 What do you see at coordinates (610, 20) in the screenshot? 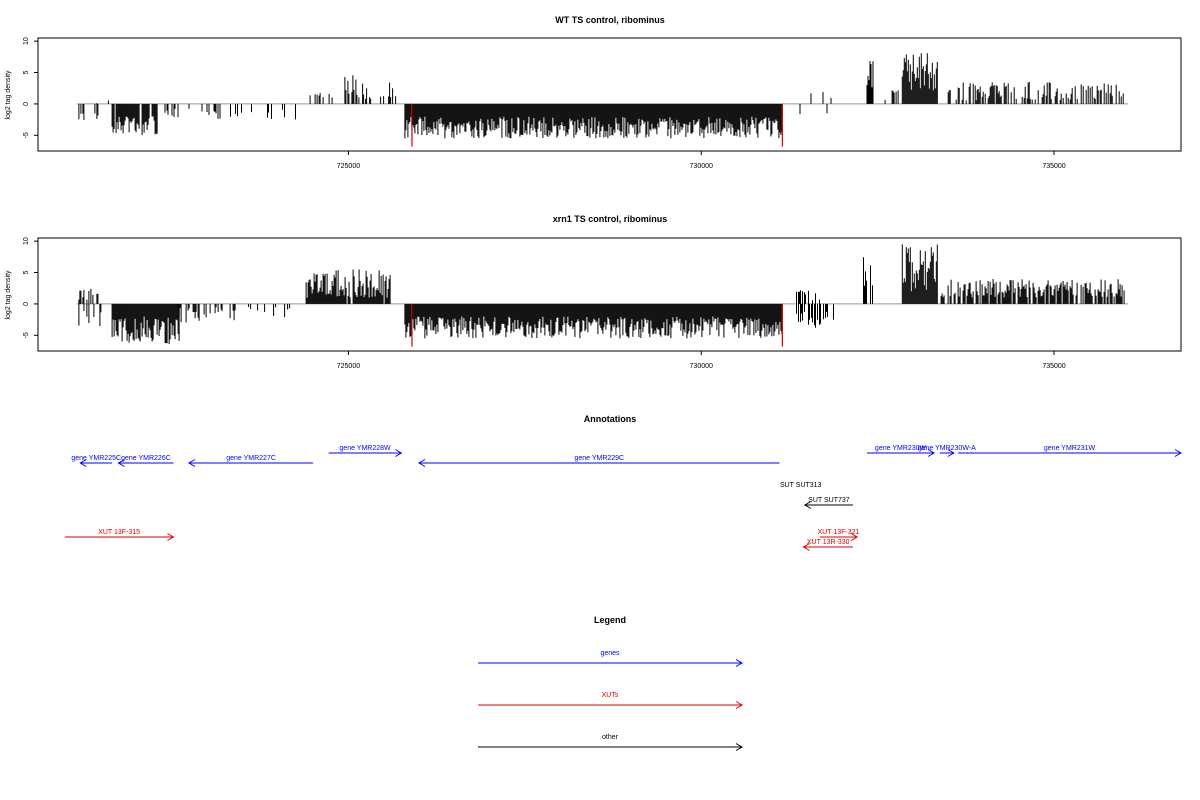
I see `panel-title: WT TS control, ribominus` at bounding box center [610, 20].